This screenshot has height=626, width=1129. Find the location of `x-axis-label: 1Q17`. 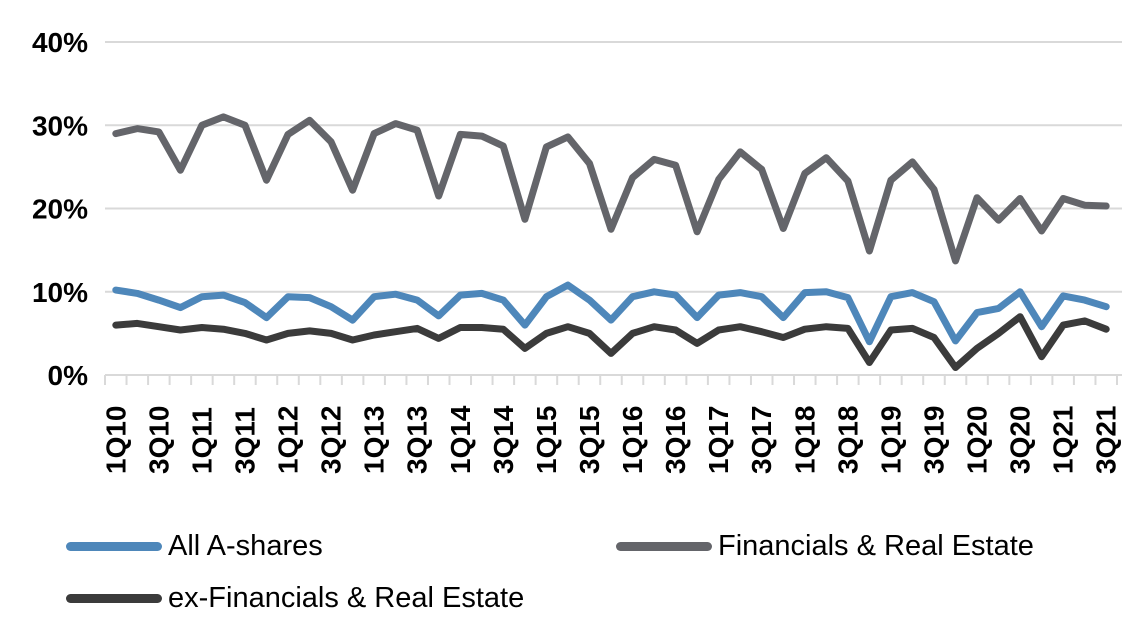

x-axis-label: 1Q17 is located at coordinates (718, 440).